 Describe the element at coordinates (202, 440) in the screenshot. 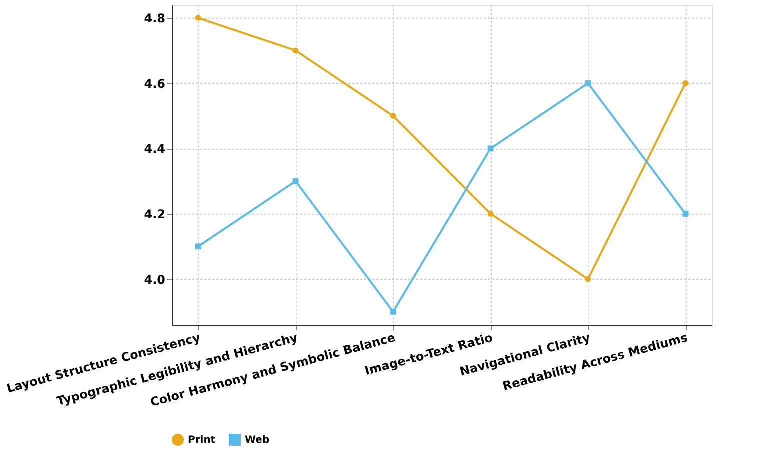

I see `legend-label: Print` at that location.